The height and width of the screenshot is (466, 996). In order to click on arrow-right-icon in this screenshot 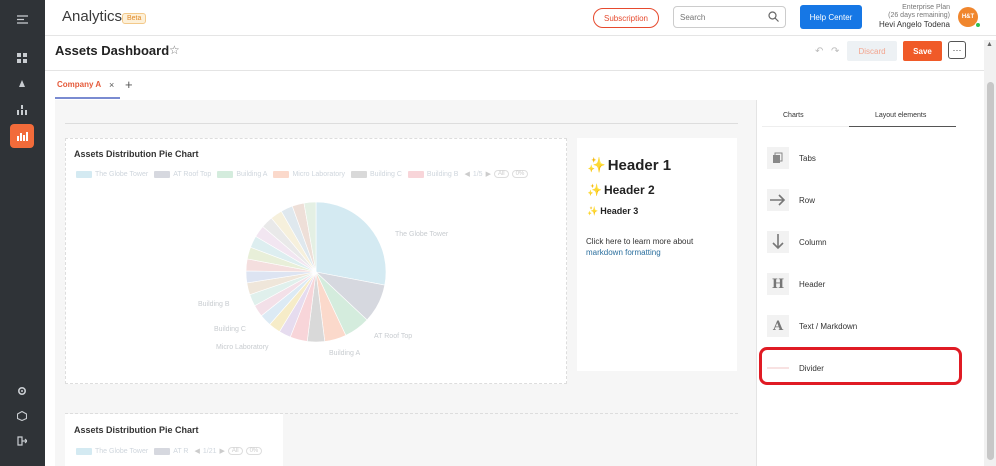, I will do `click(778, 200)`.